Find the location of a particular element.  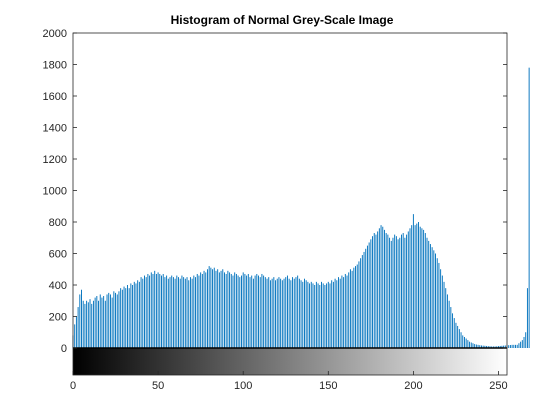

y-tick-label: 1800 is located at coordinates (55, 66).